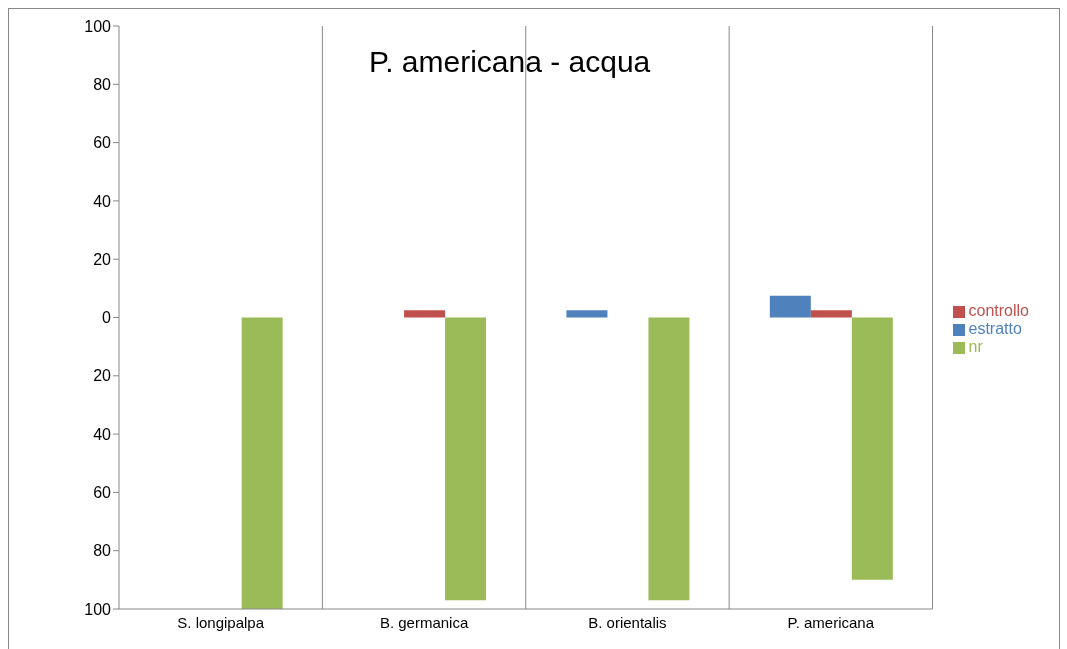  Describe the element at coordinates (995, 328) in the screenshot. I see `legend-label: estratto` at that location.